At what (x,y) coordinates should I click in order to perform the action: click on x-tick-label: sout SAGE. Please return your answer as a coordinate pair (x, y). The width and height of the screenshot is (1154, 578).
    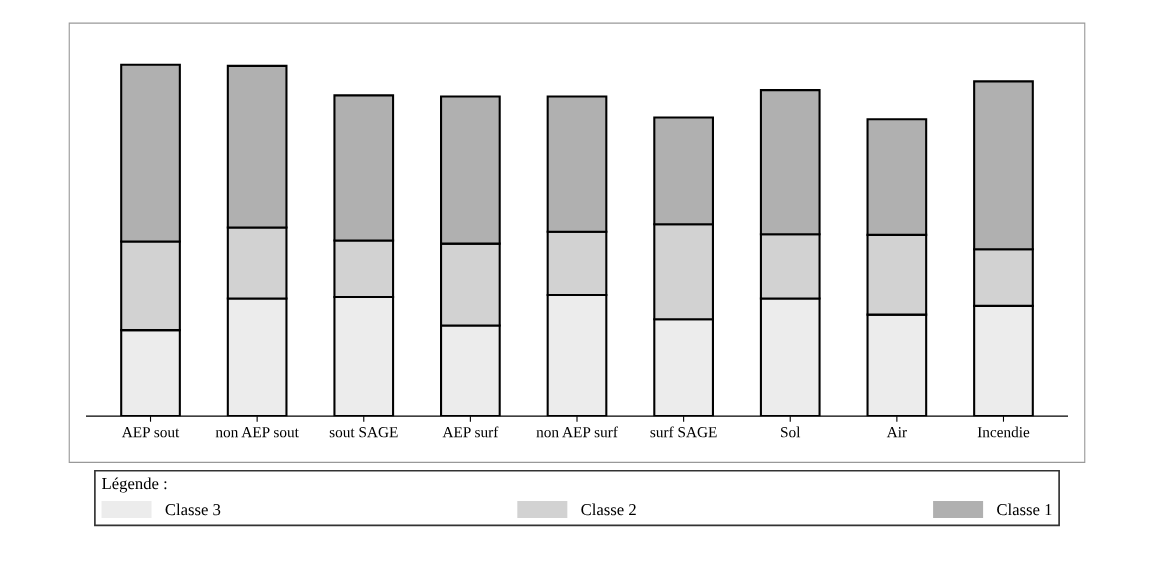
    Looking at the image, I should click on (363, 432).